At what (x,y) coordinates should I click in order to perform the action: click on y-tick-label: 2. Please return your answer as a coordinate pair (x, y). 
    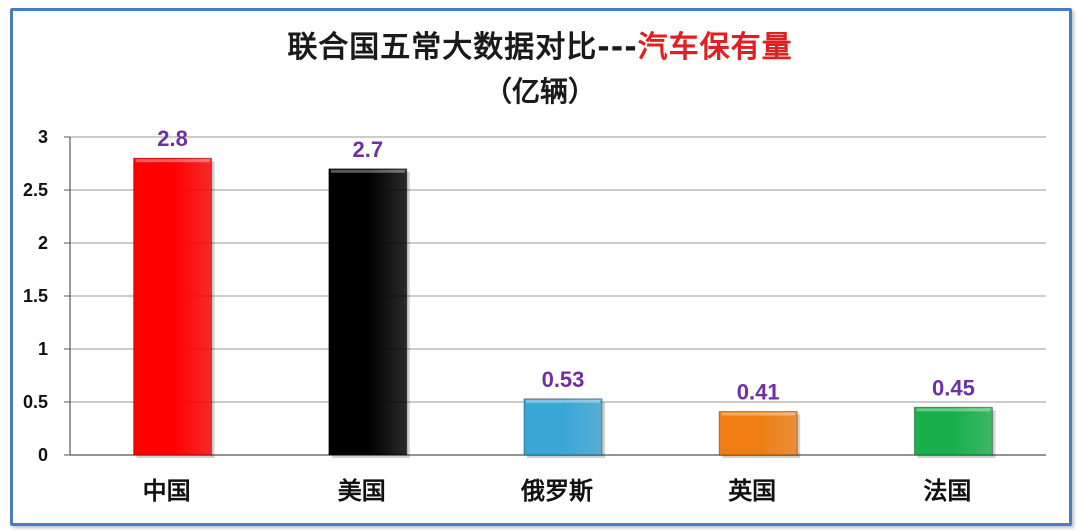
    Looking at the image, I should click on (43, 243).